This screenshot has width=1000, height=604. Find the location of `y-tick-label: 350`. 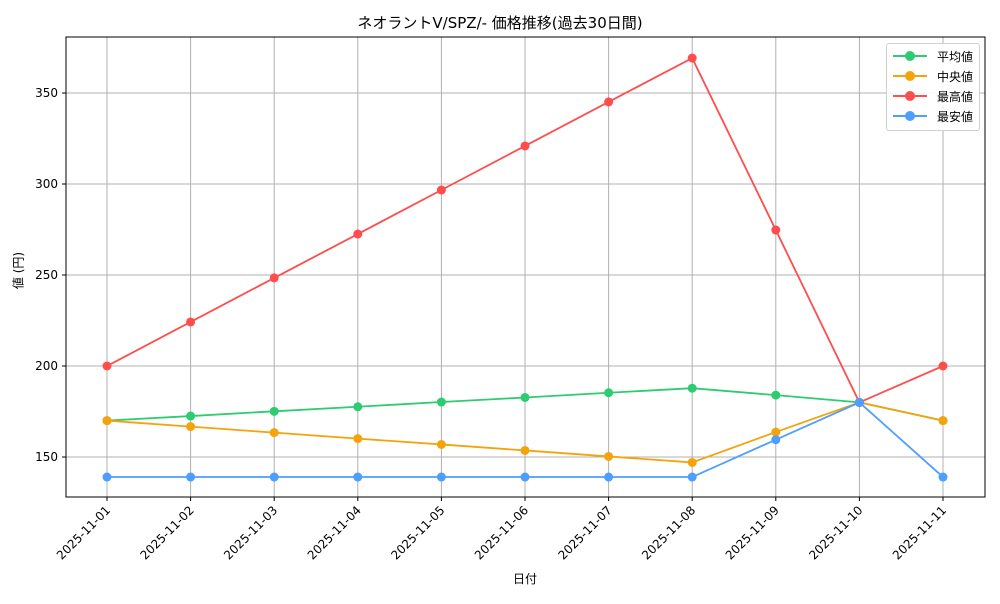

y-tick-label: 350 is located at coordinates (46, 93).